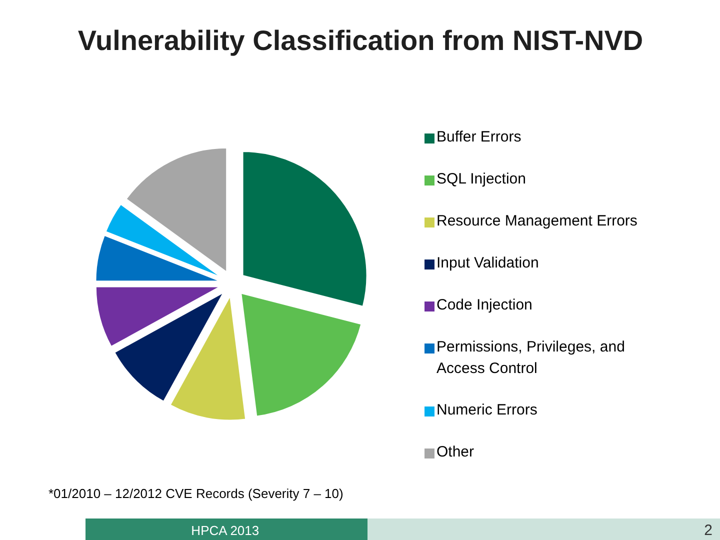 The image size is (720, 540). Describe the element at coordinates (361, 40) in the screenshot. I see `chart-title: Vulnerability Classification from NIST-NVD` at that location.